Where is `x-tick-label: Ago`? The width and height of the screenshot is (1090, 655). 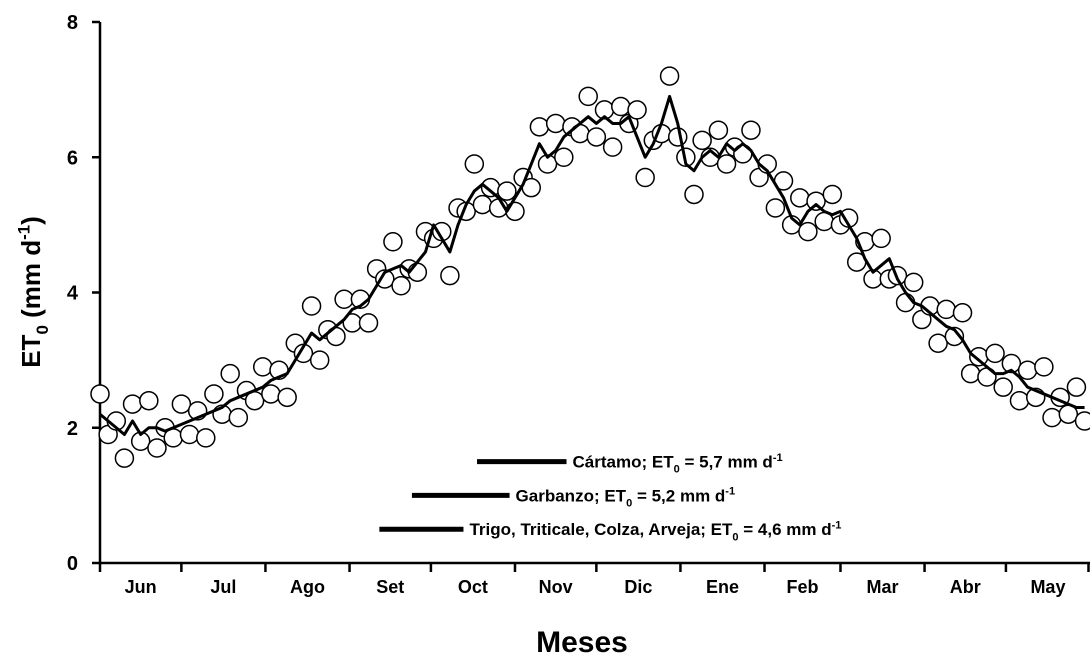
x-tick-label: Ago is located at coordinates (307, 587).